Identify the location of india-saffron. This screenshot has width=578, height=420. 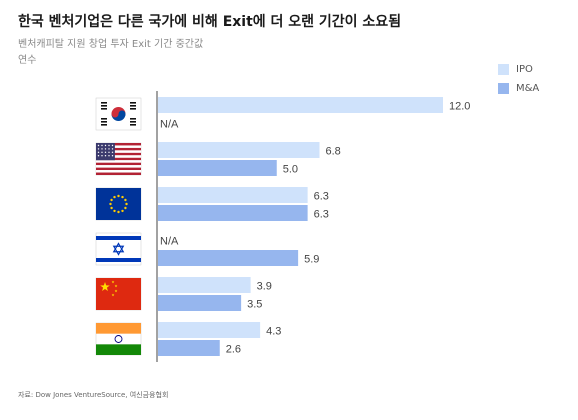
(118, 328).